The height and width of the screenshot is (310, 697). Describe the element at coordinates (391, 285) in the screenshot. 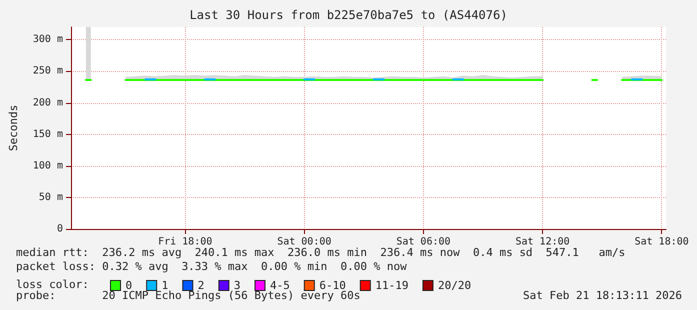

I see `legend-label: 11-19` at that location.